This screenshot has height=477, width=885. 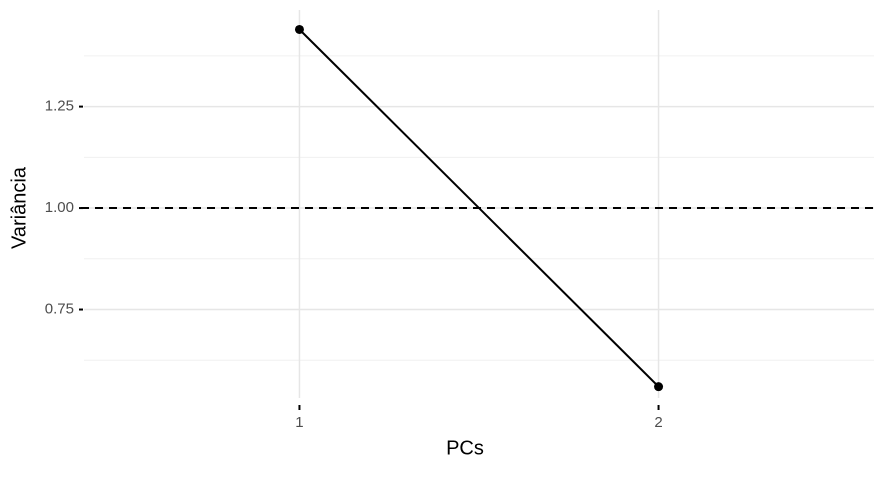 I want to click on y-axis-label: Variância, so click(x=19, y=207).